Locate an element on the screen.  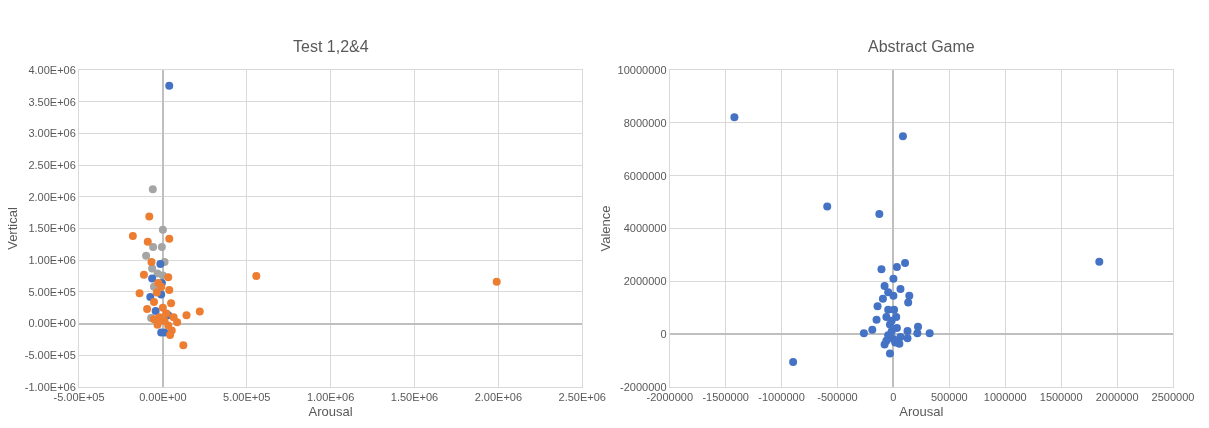
x-tick-label: -500000 is located at coordinates (837, 397).